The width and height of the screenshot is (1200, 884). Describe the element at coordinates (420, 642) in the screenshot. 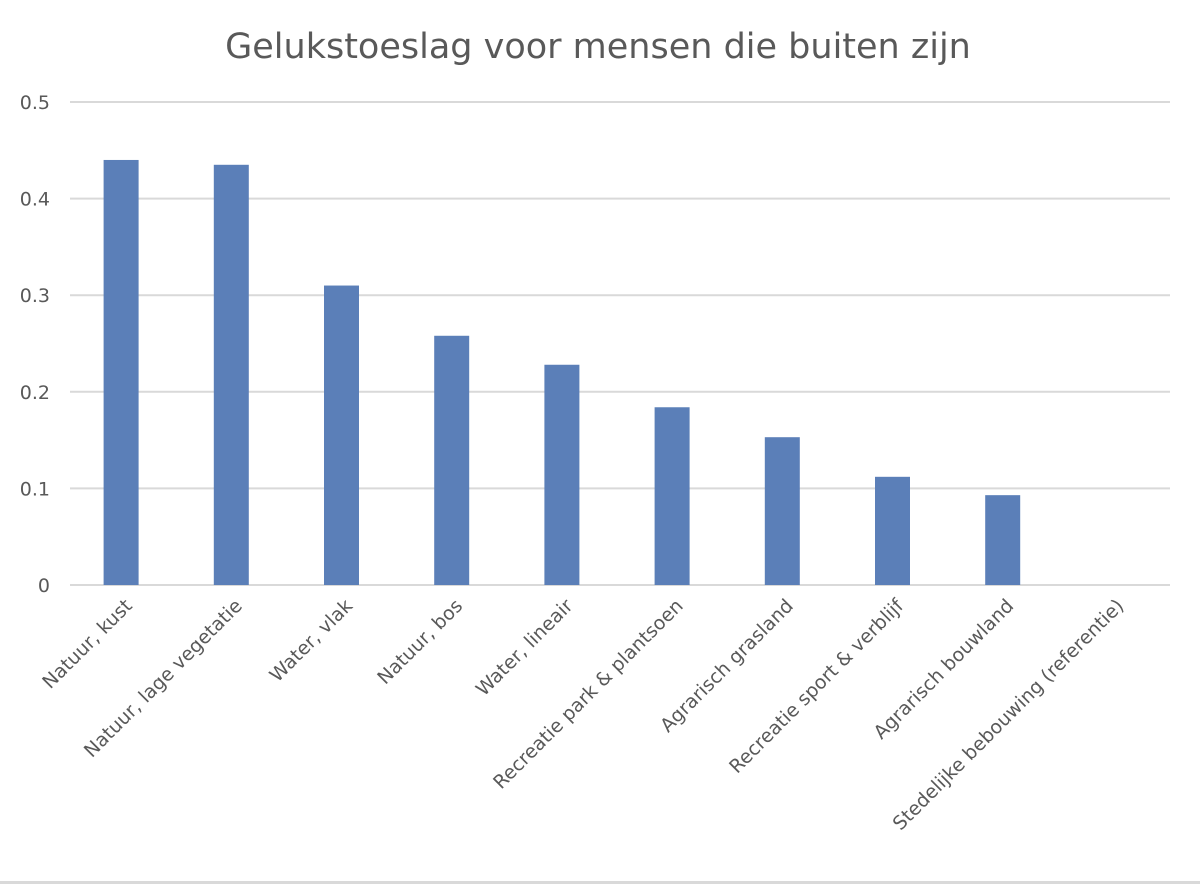

I see `x-category-label: Natuur, bos` at that location.